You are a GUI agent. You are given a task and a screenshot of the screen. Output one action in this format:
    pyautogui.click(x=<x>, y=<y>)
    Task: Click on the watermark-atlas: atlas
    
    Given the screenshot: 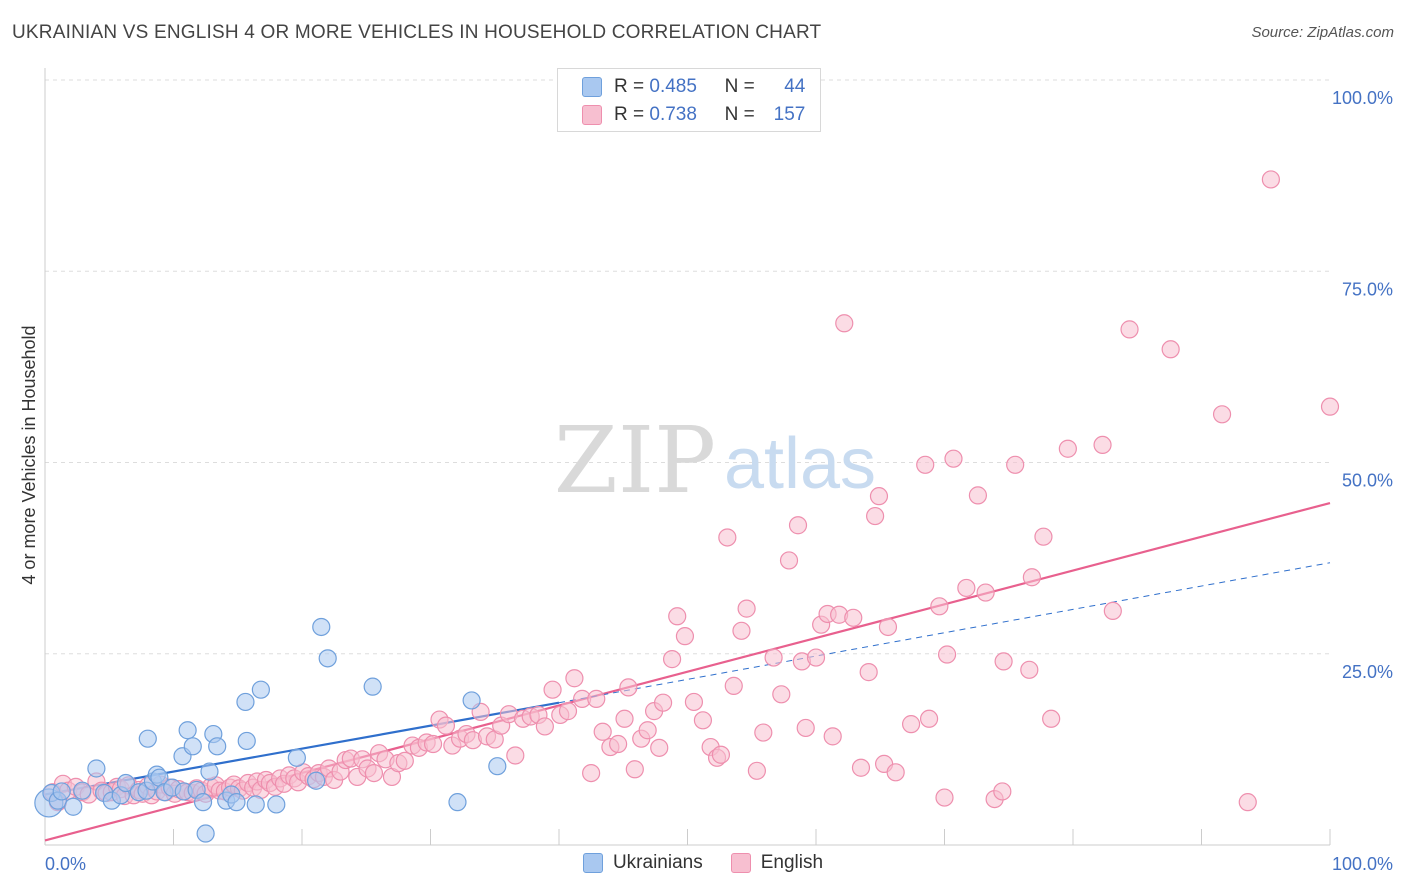 What is the action you would take?
    pyautogui.click(x=800, y=464)
    